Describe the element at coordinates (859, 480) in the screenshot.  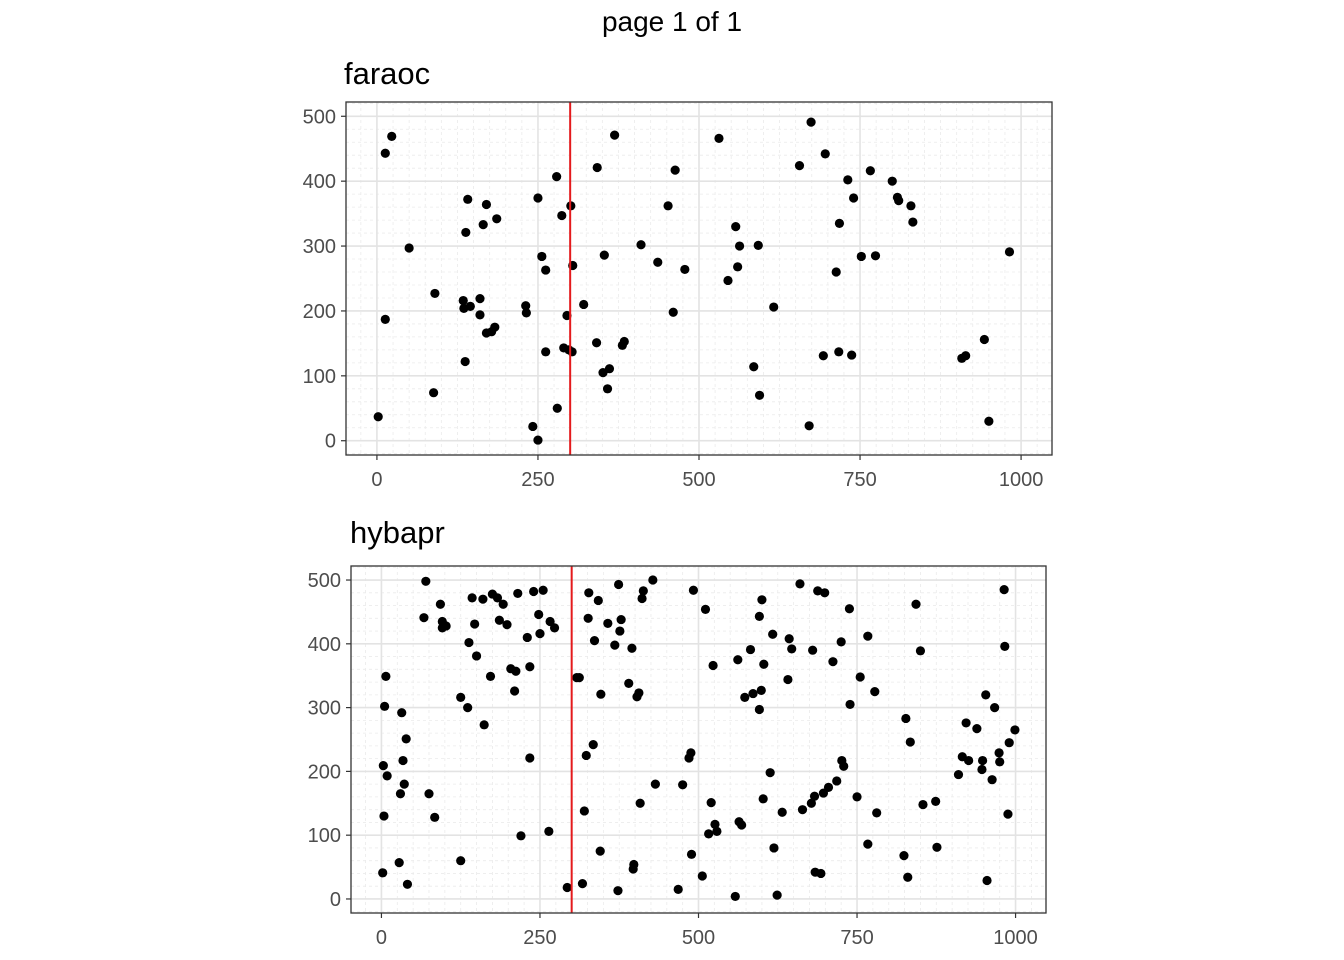
I see `x-tick-label: 750` at that location.